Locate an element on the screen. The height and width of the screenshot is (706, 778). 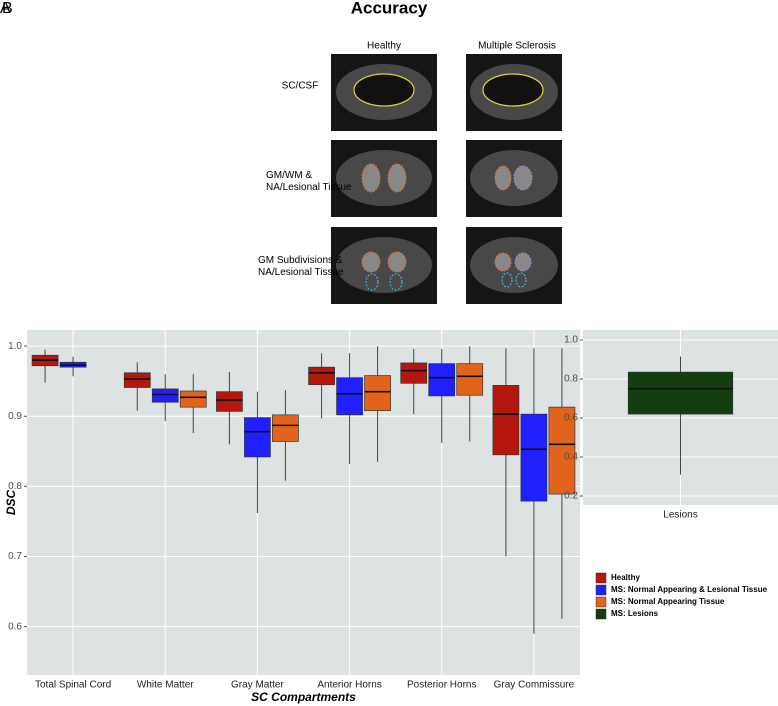
title: Accuracy is located at coordinates (389, 8).